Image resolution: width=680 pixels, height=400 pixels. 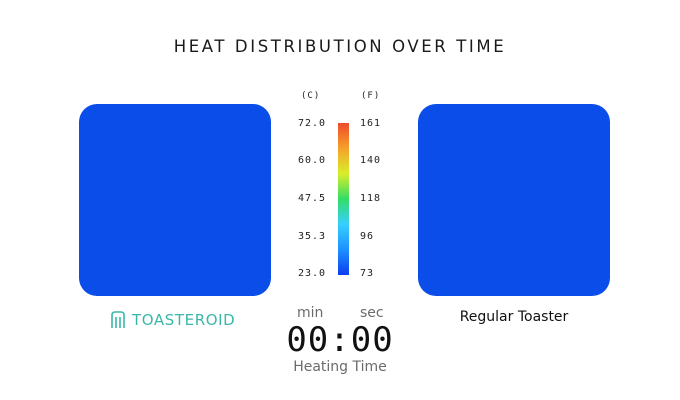 What do you see at coordinates (312, 123) in the screenshot?
I see `celsius-tick: 72.0` at bounding box center [312, 123].